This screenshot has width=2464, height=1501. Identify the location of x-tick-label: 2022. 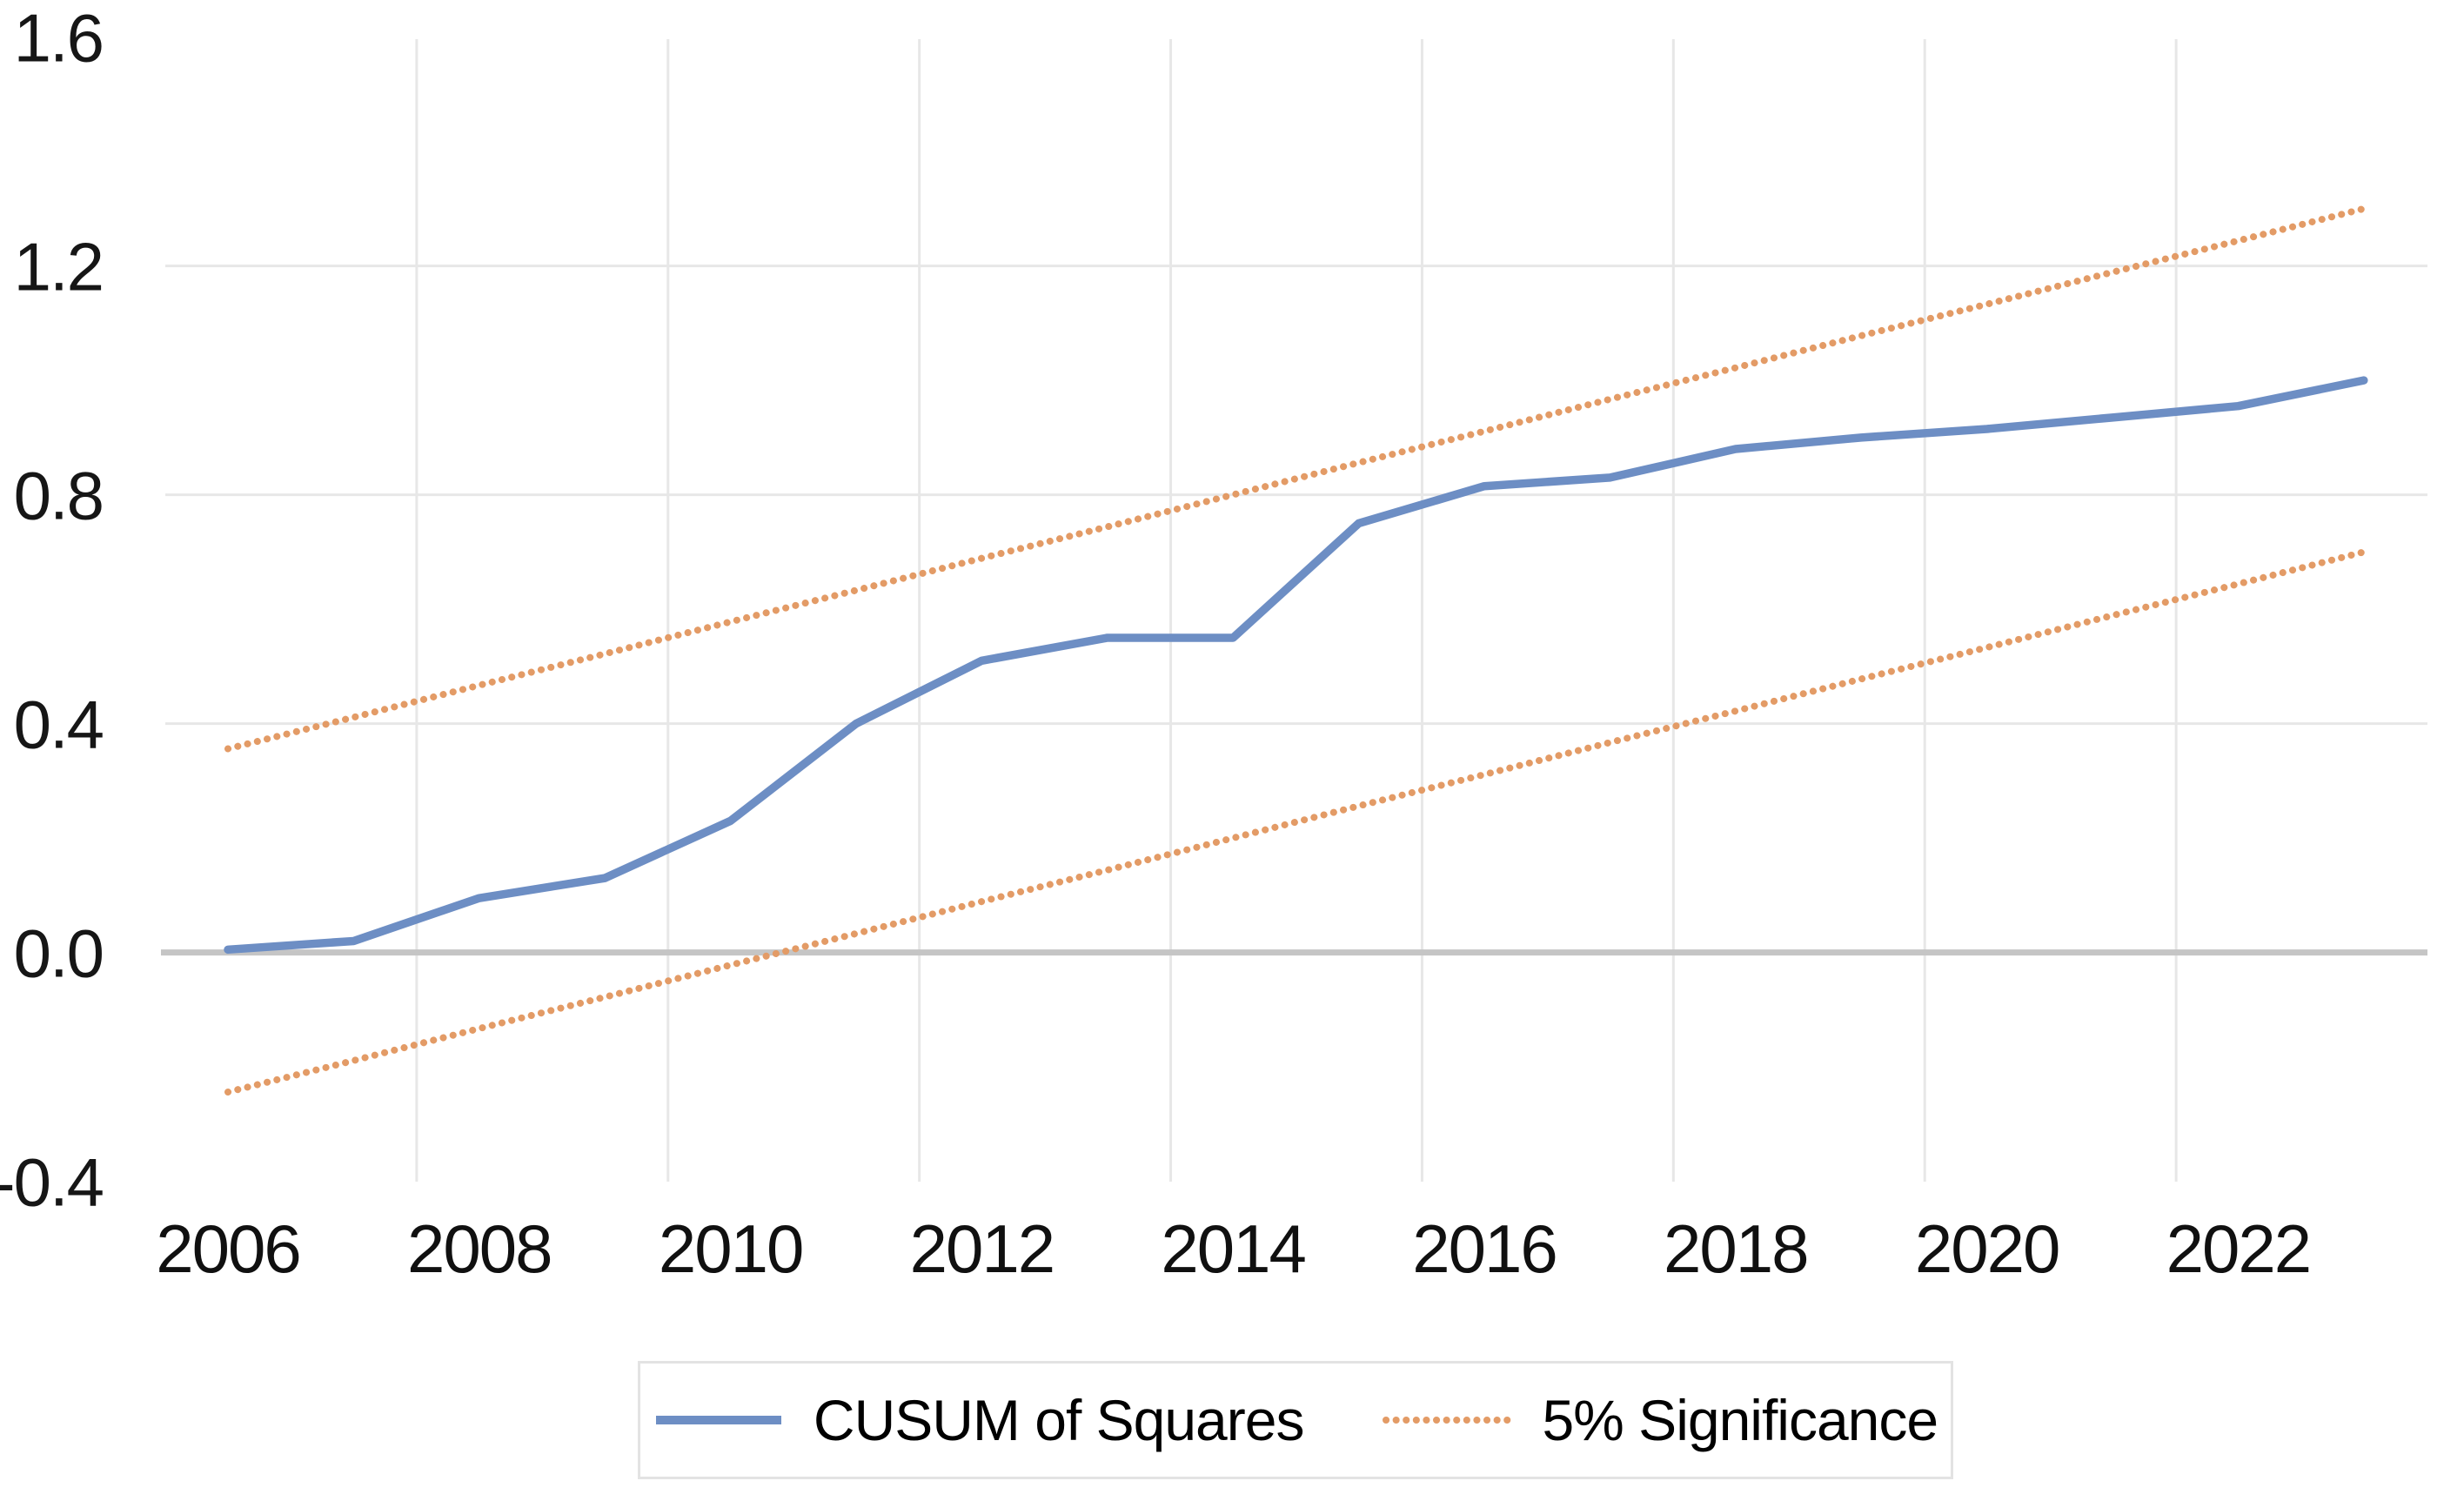
(2238, 1248).